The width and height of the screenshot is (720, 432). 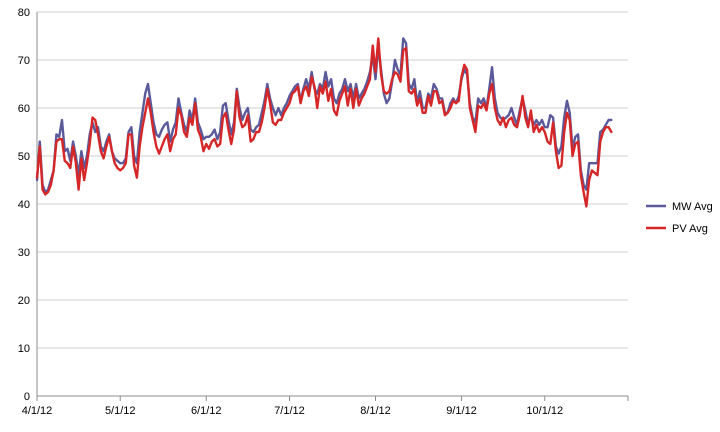 I want to click on y-tick-label: 80, so click(x=24, y=13).